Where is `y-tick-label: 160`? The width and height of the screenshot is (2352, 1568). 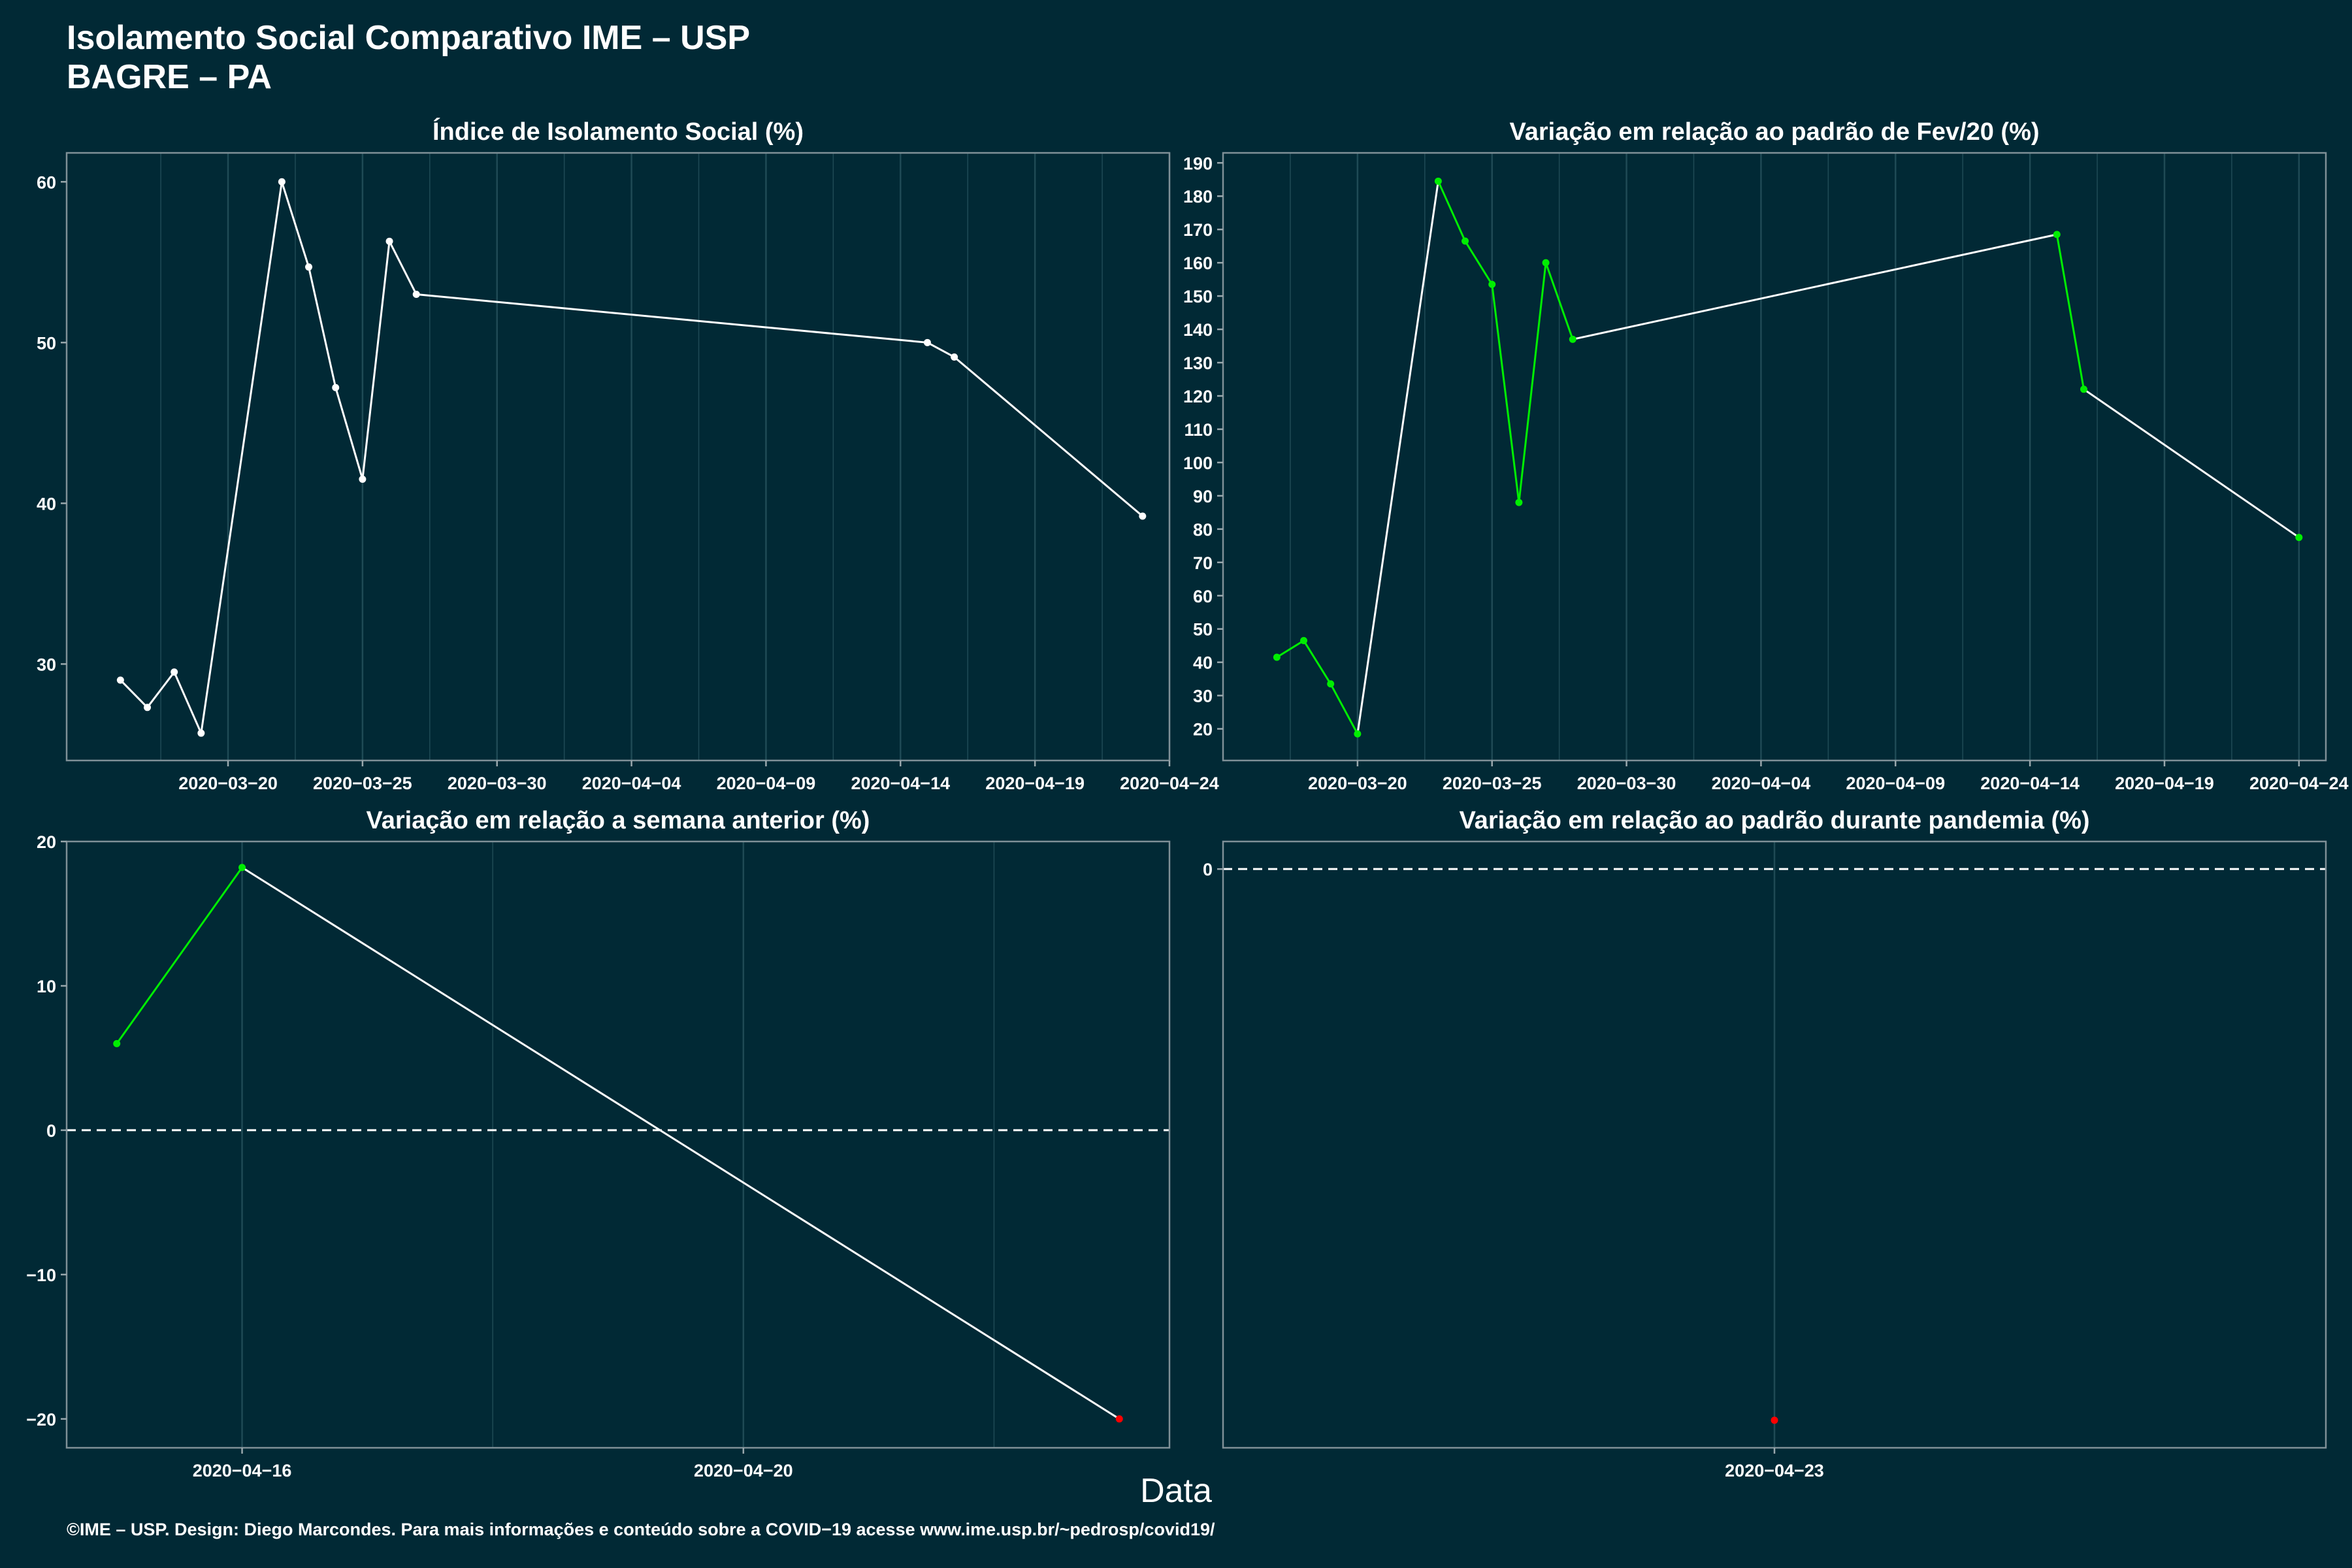 y-tick-label: 160 is located at coordinates (1198, 263).